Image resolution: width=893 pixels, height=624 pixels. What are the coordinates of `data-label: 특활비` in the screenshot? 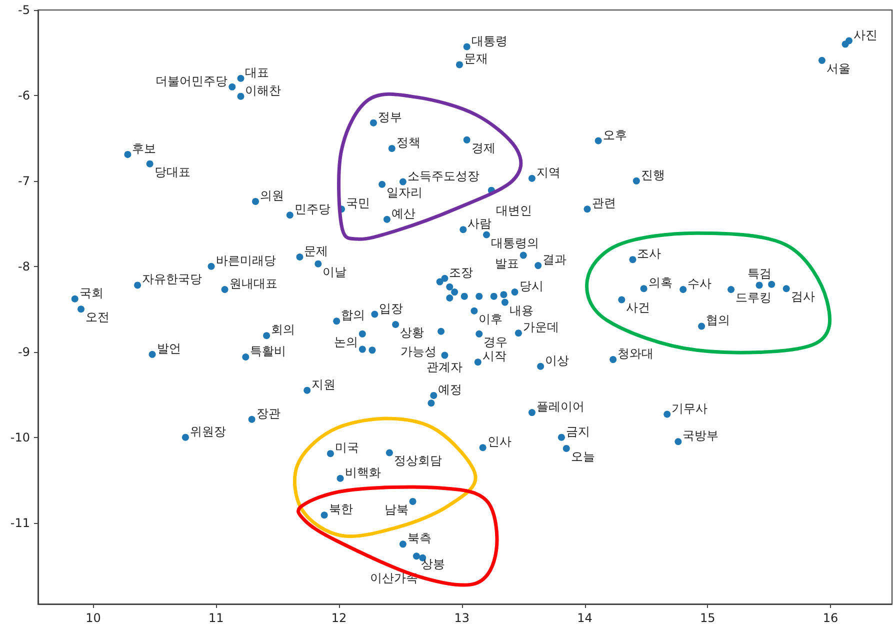 It's located at (268, 351).